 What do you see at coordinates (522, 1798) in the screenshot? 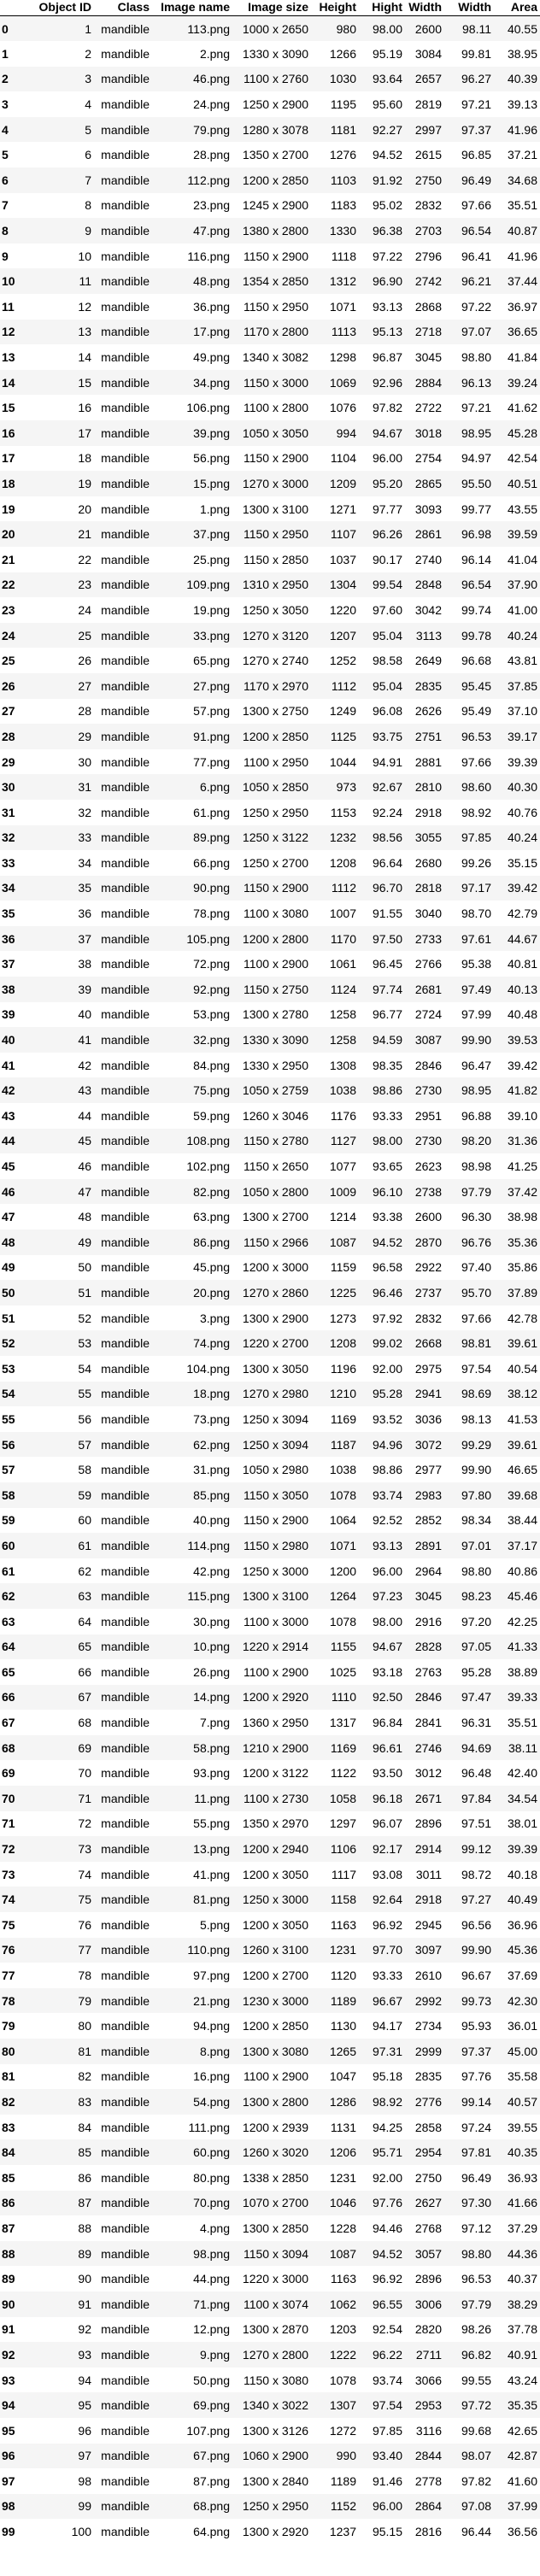
I see `cell-area: 34.54` at bounding box center [522, 1798].